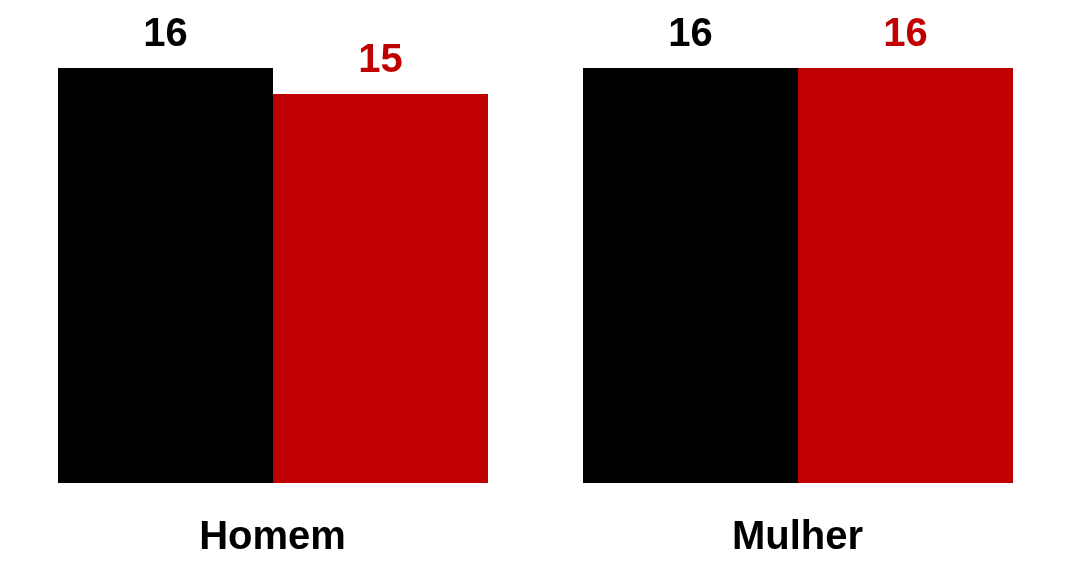  What do you see at coordinates (272, 535) in the screenshot?
I see `x-tick-label: Homem` at bounding box center [272, 535].